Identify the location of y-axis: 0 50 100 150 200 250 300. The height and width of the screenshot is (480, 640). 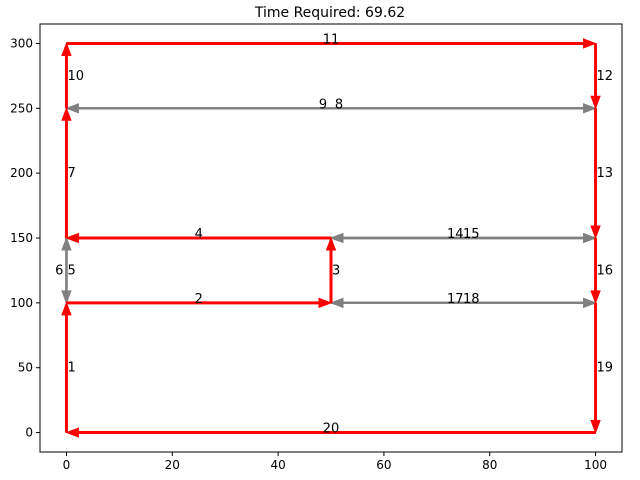
(25, 238).